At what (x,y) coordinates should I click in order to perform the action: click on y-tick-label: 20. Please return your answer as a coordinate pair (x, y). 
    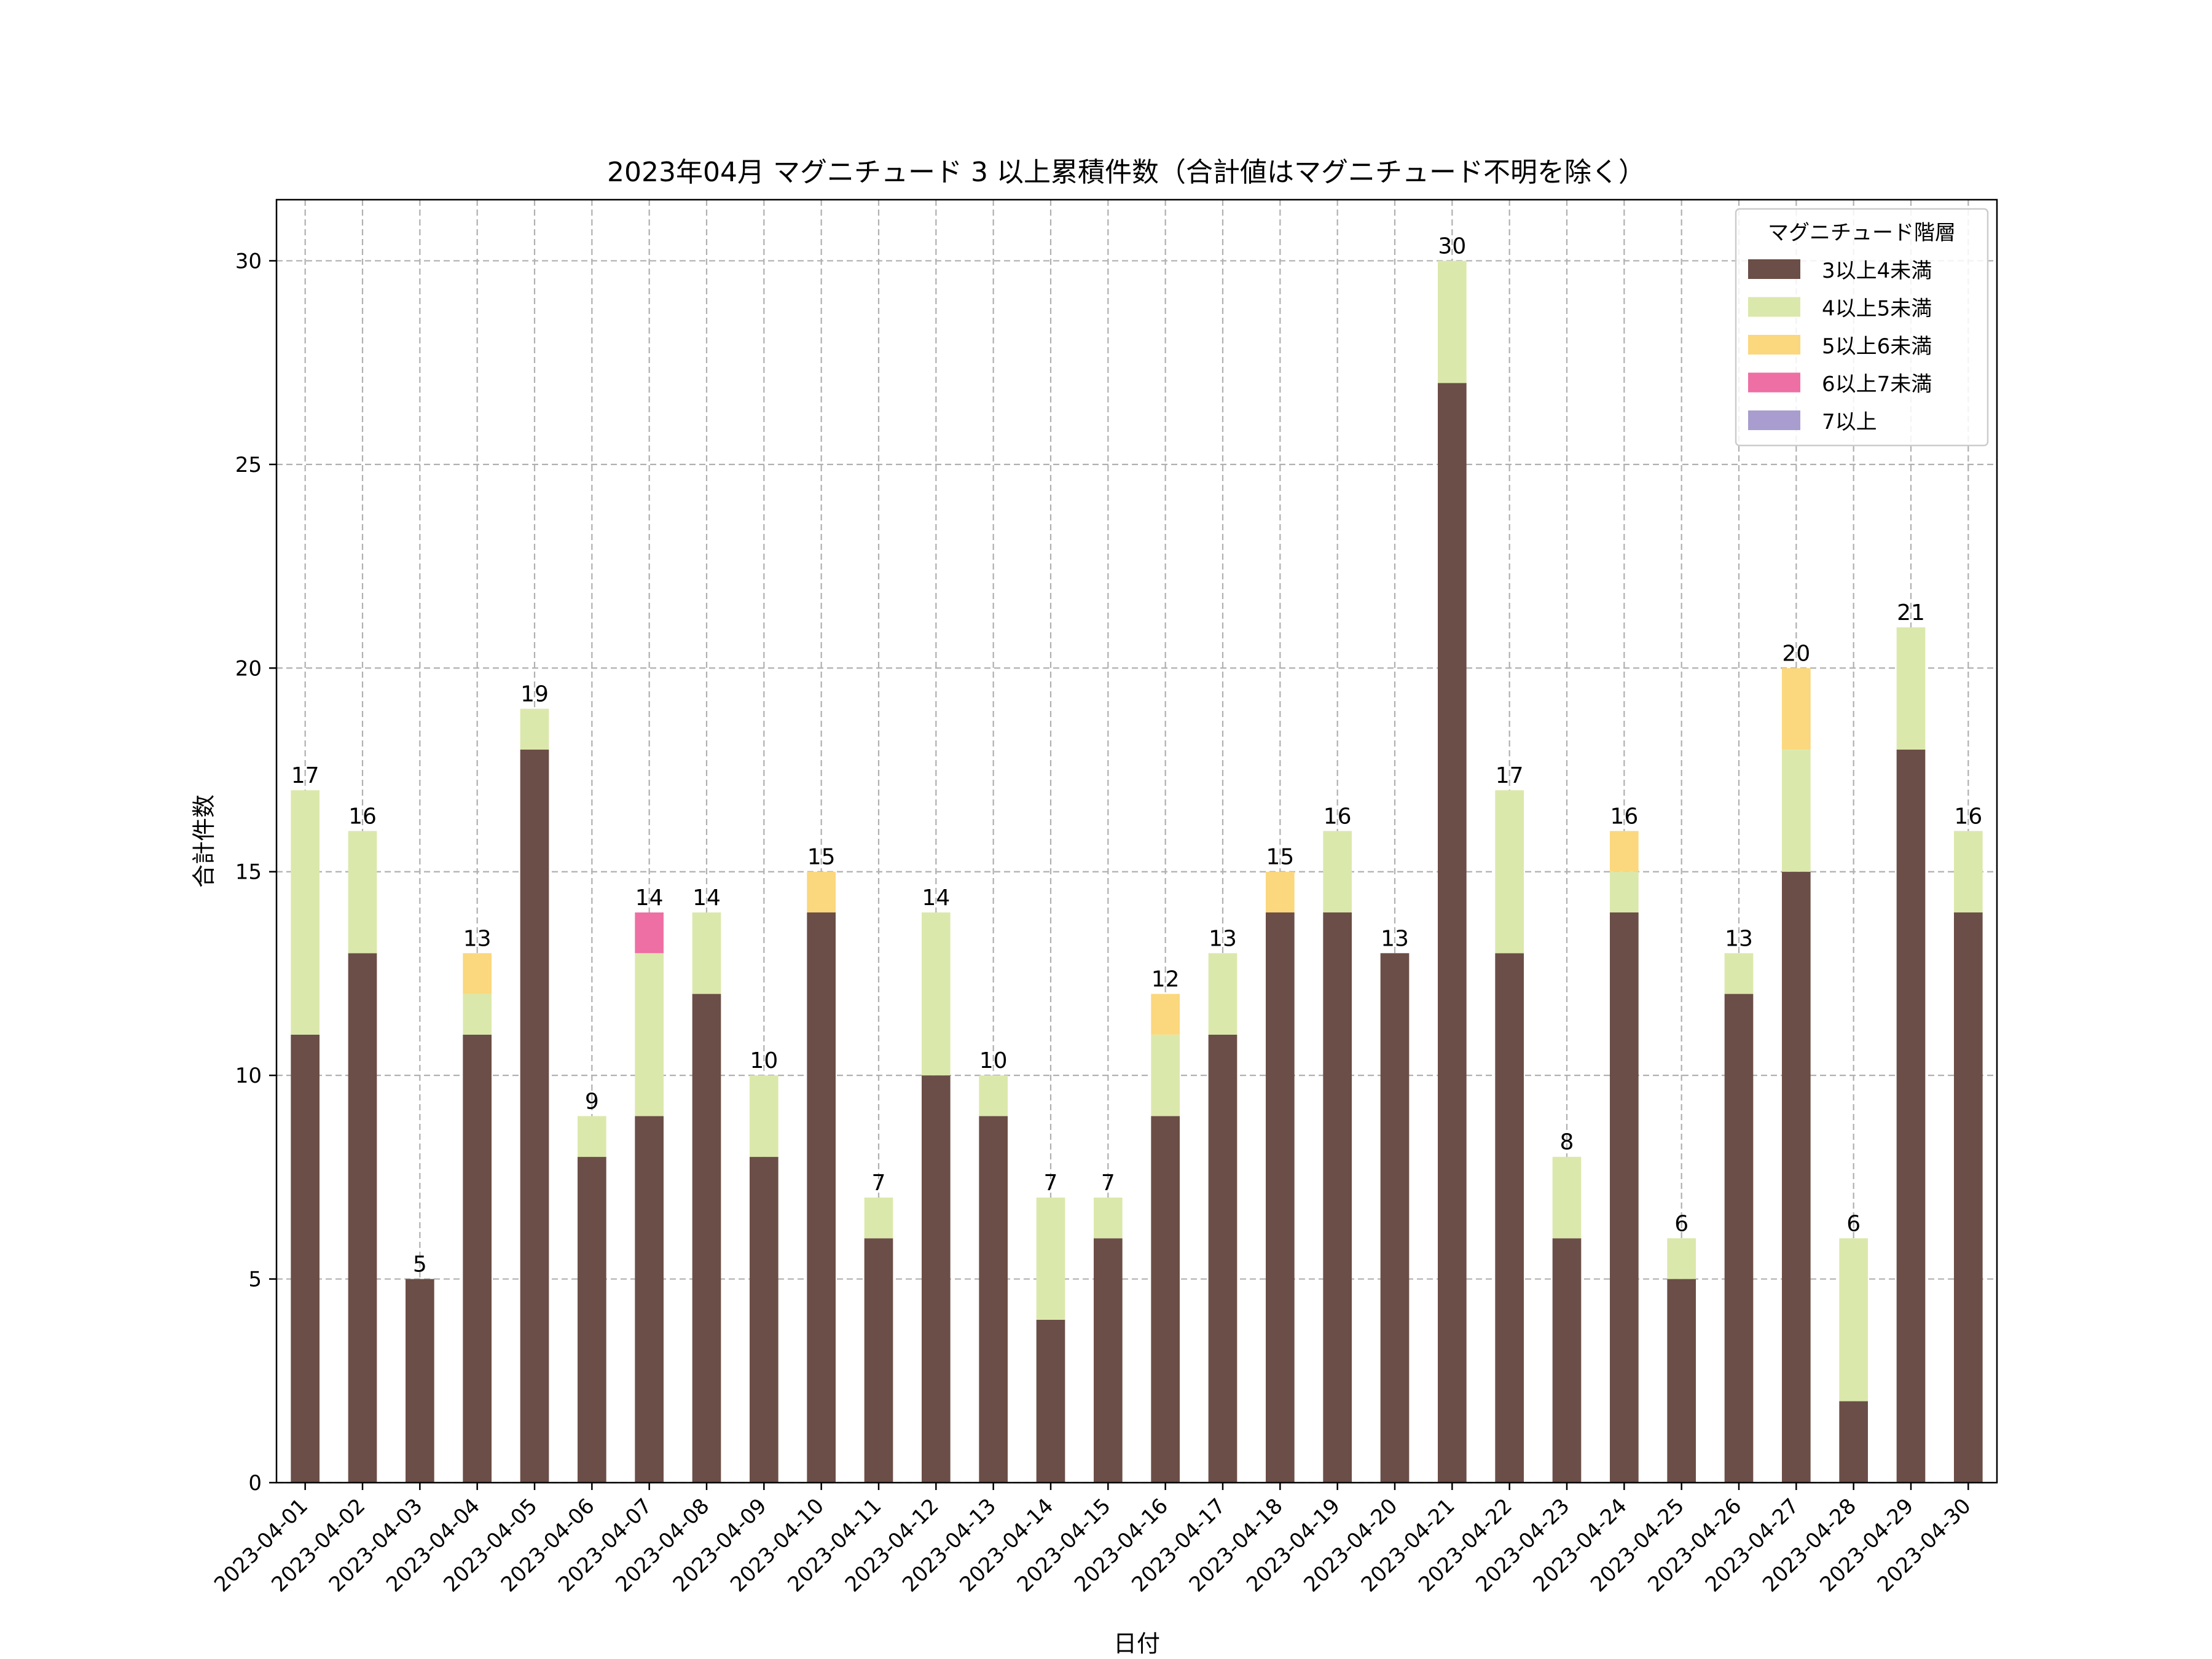
    Looking at the image, I should click on (248, 668).